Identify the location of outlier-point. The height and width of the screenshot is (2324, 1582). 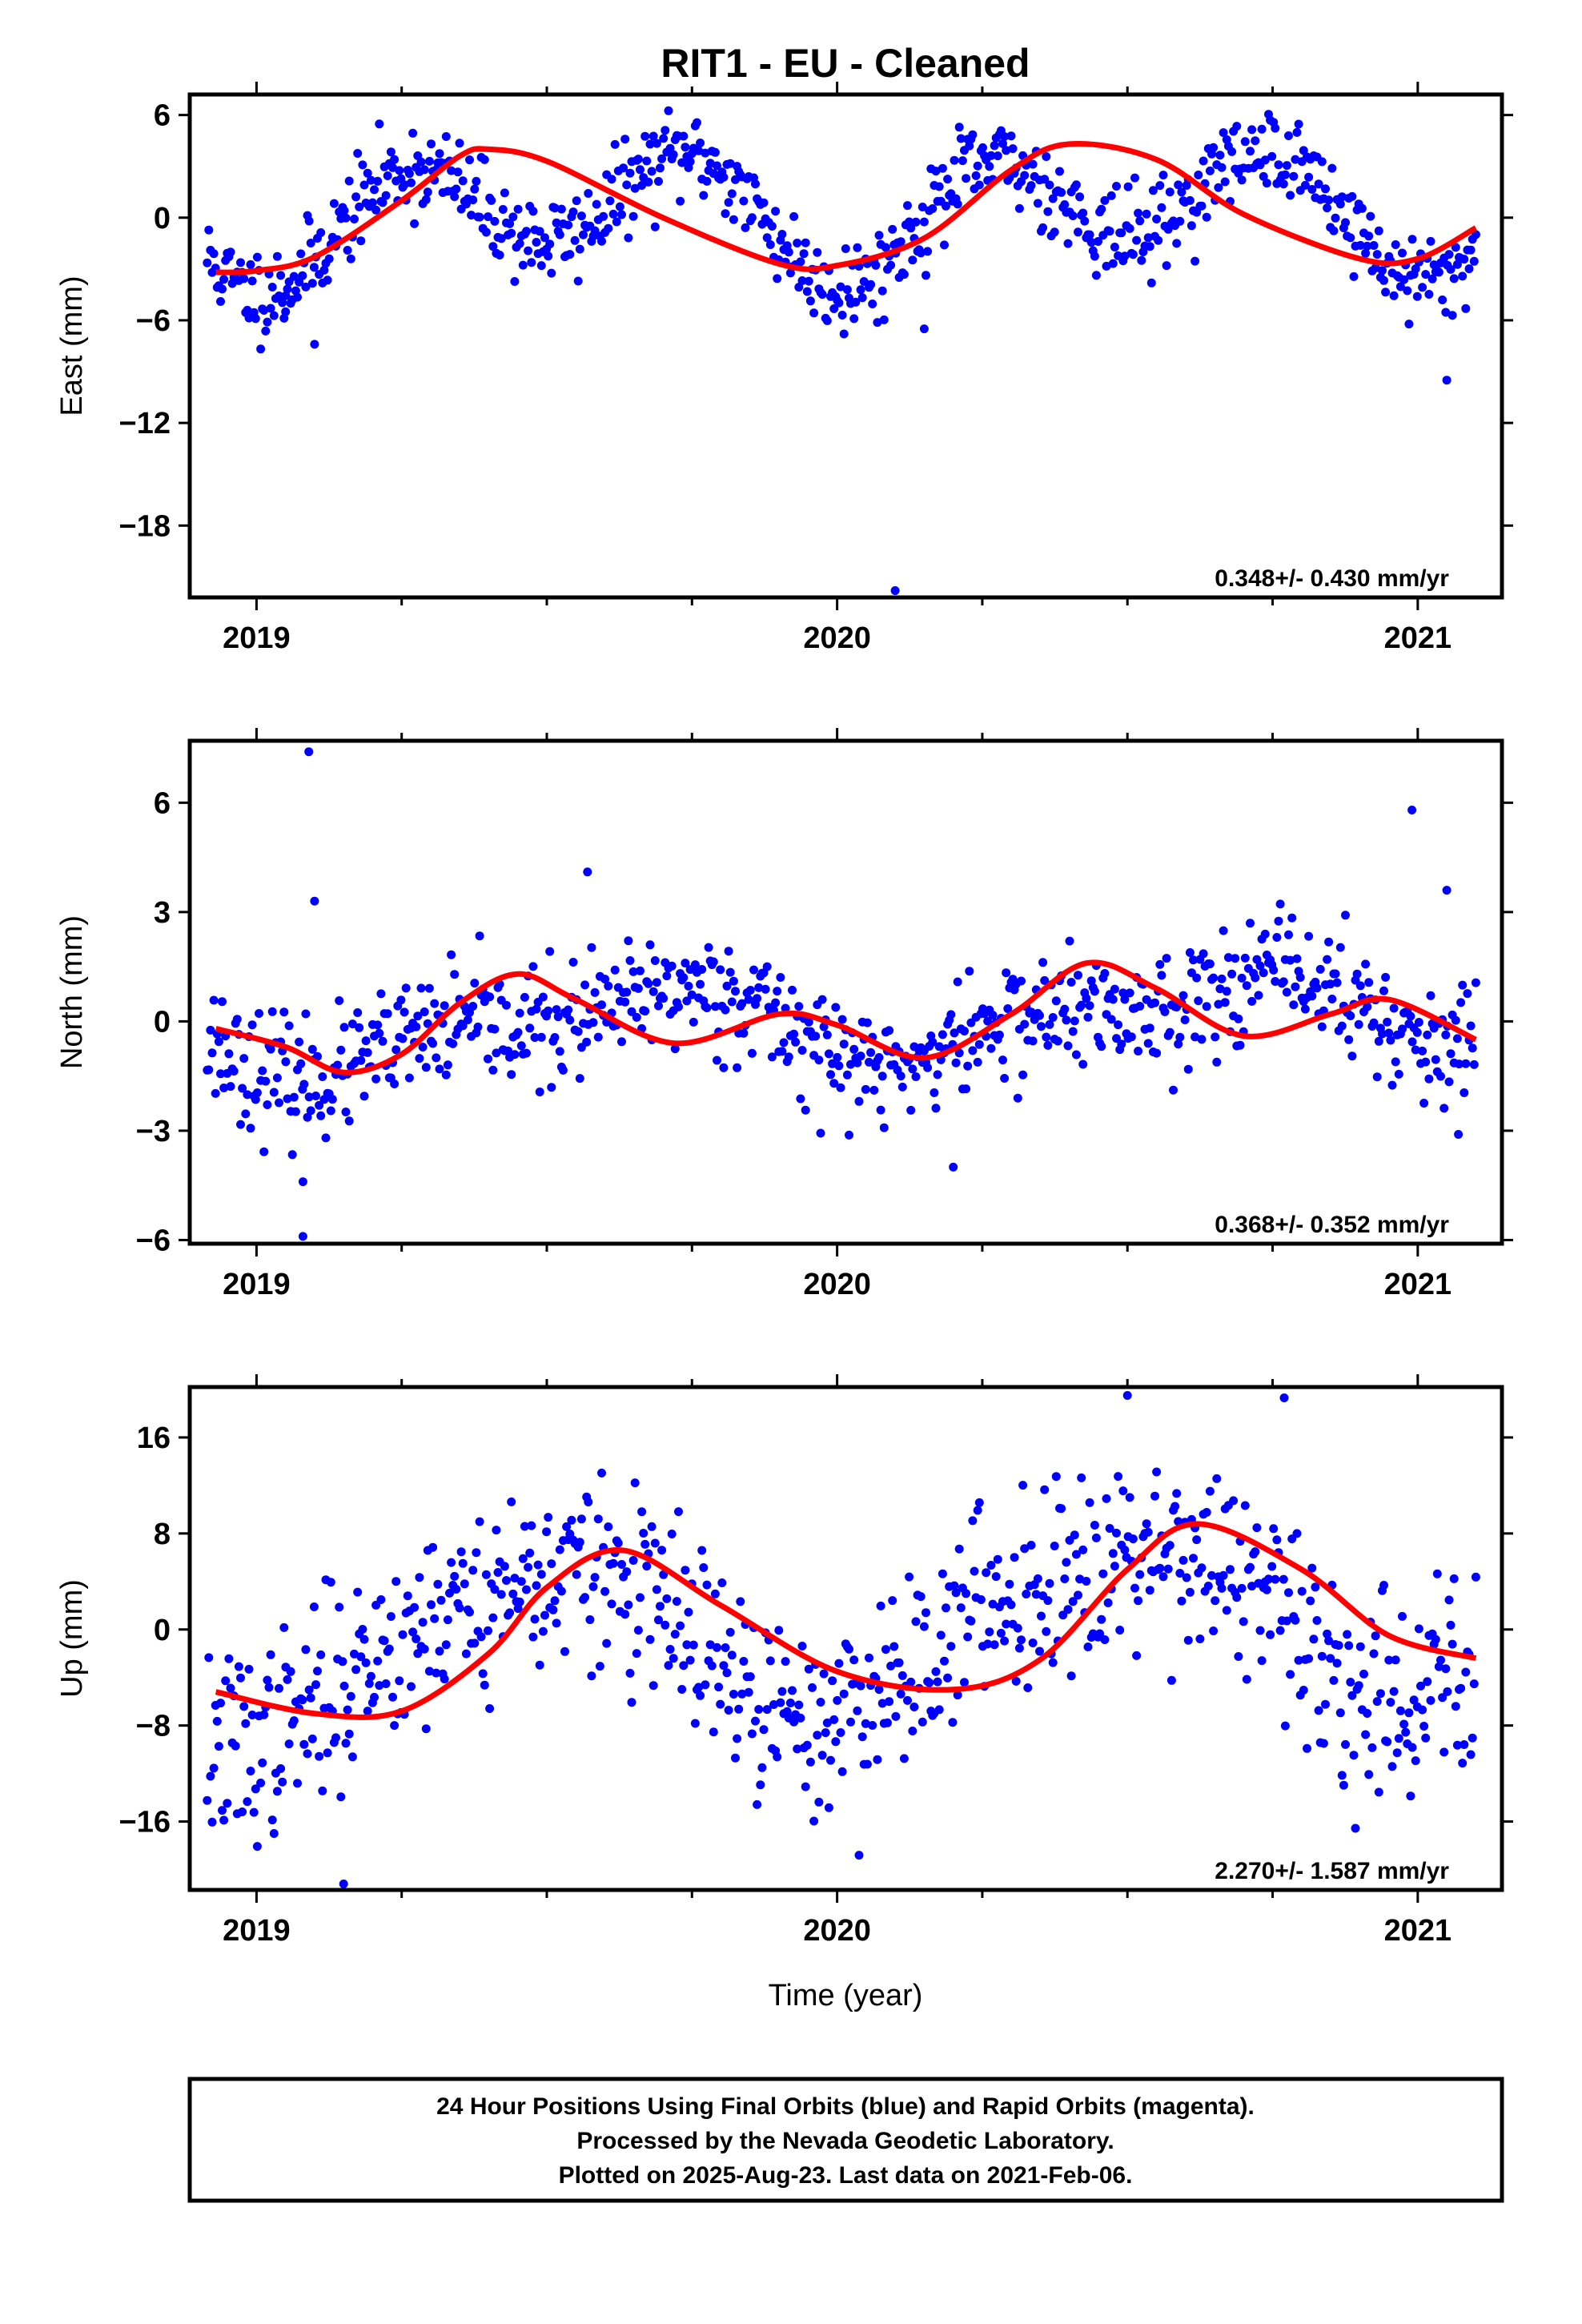
(588, 872).